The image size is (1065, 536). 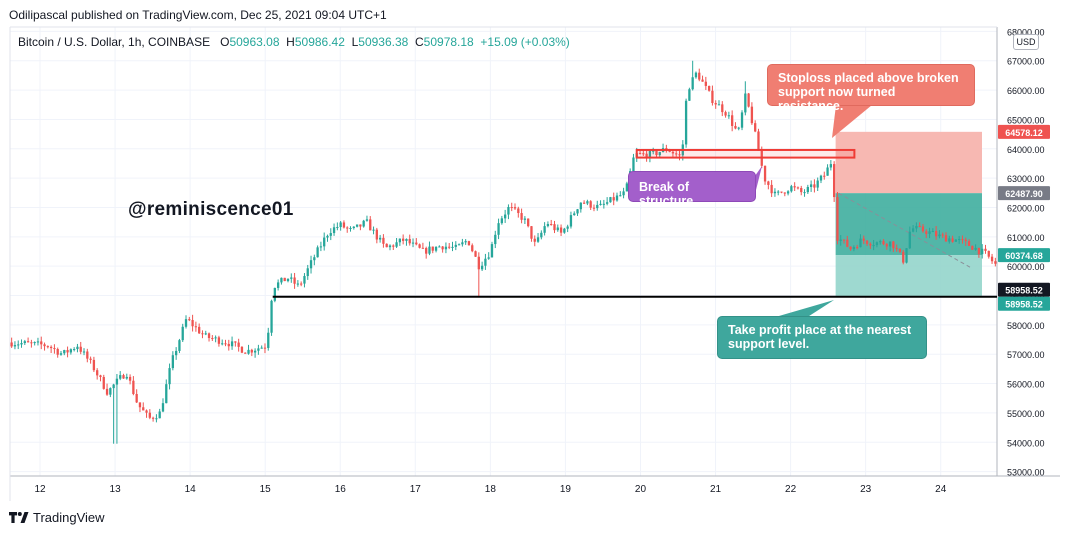 I want to click on price-tick-label: 58000.00, so click(x=1026, y=326).